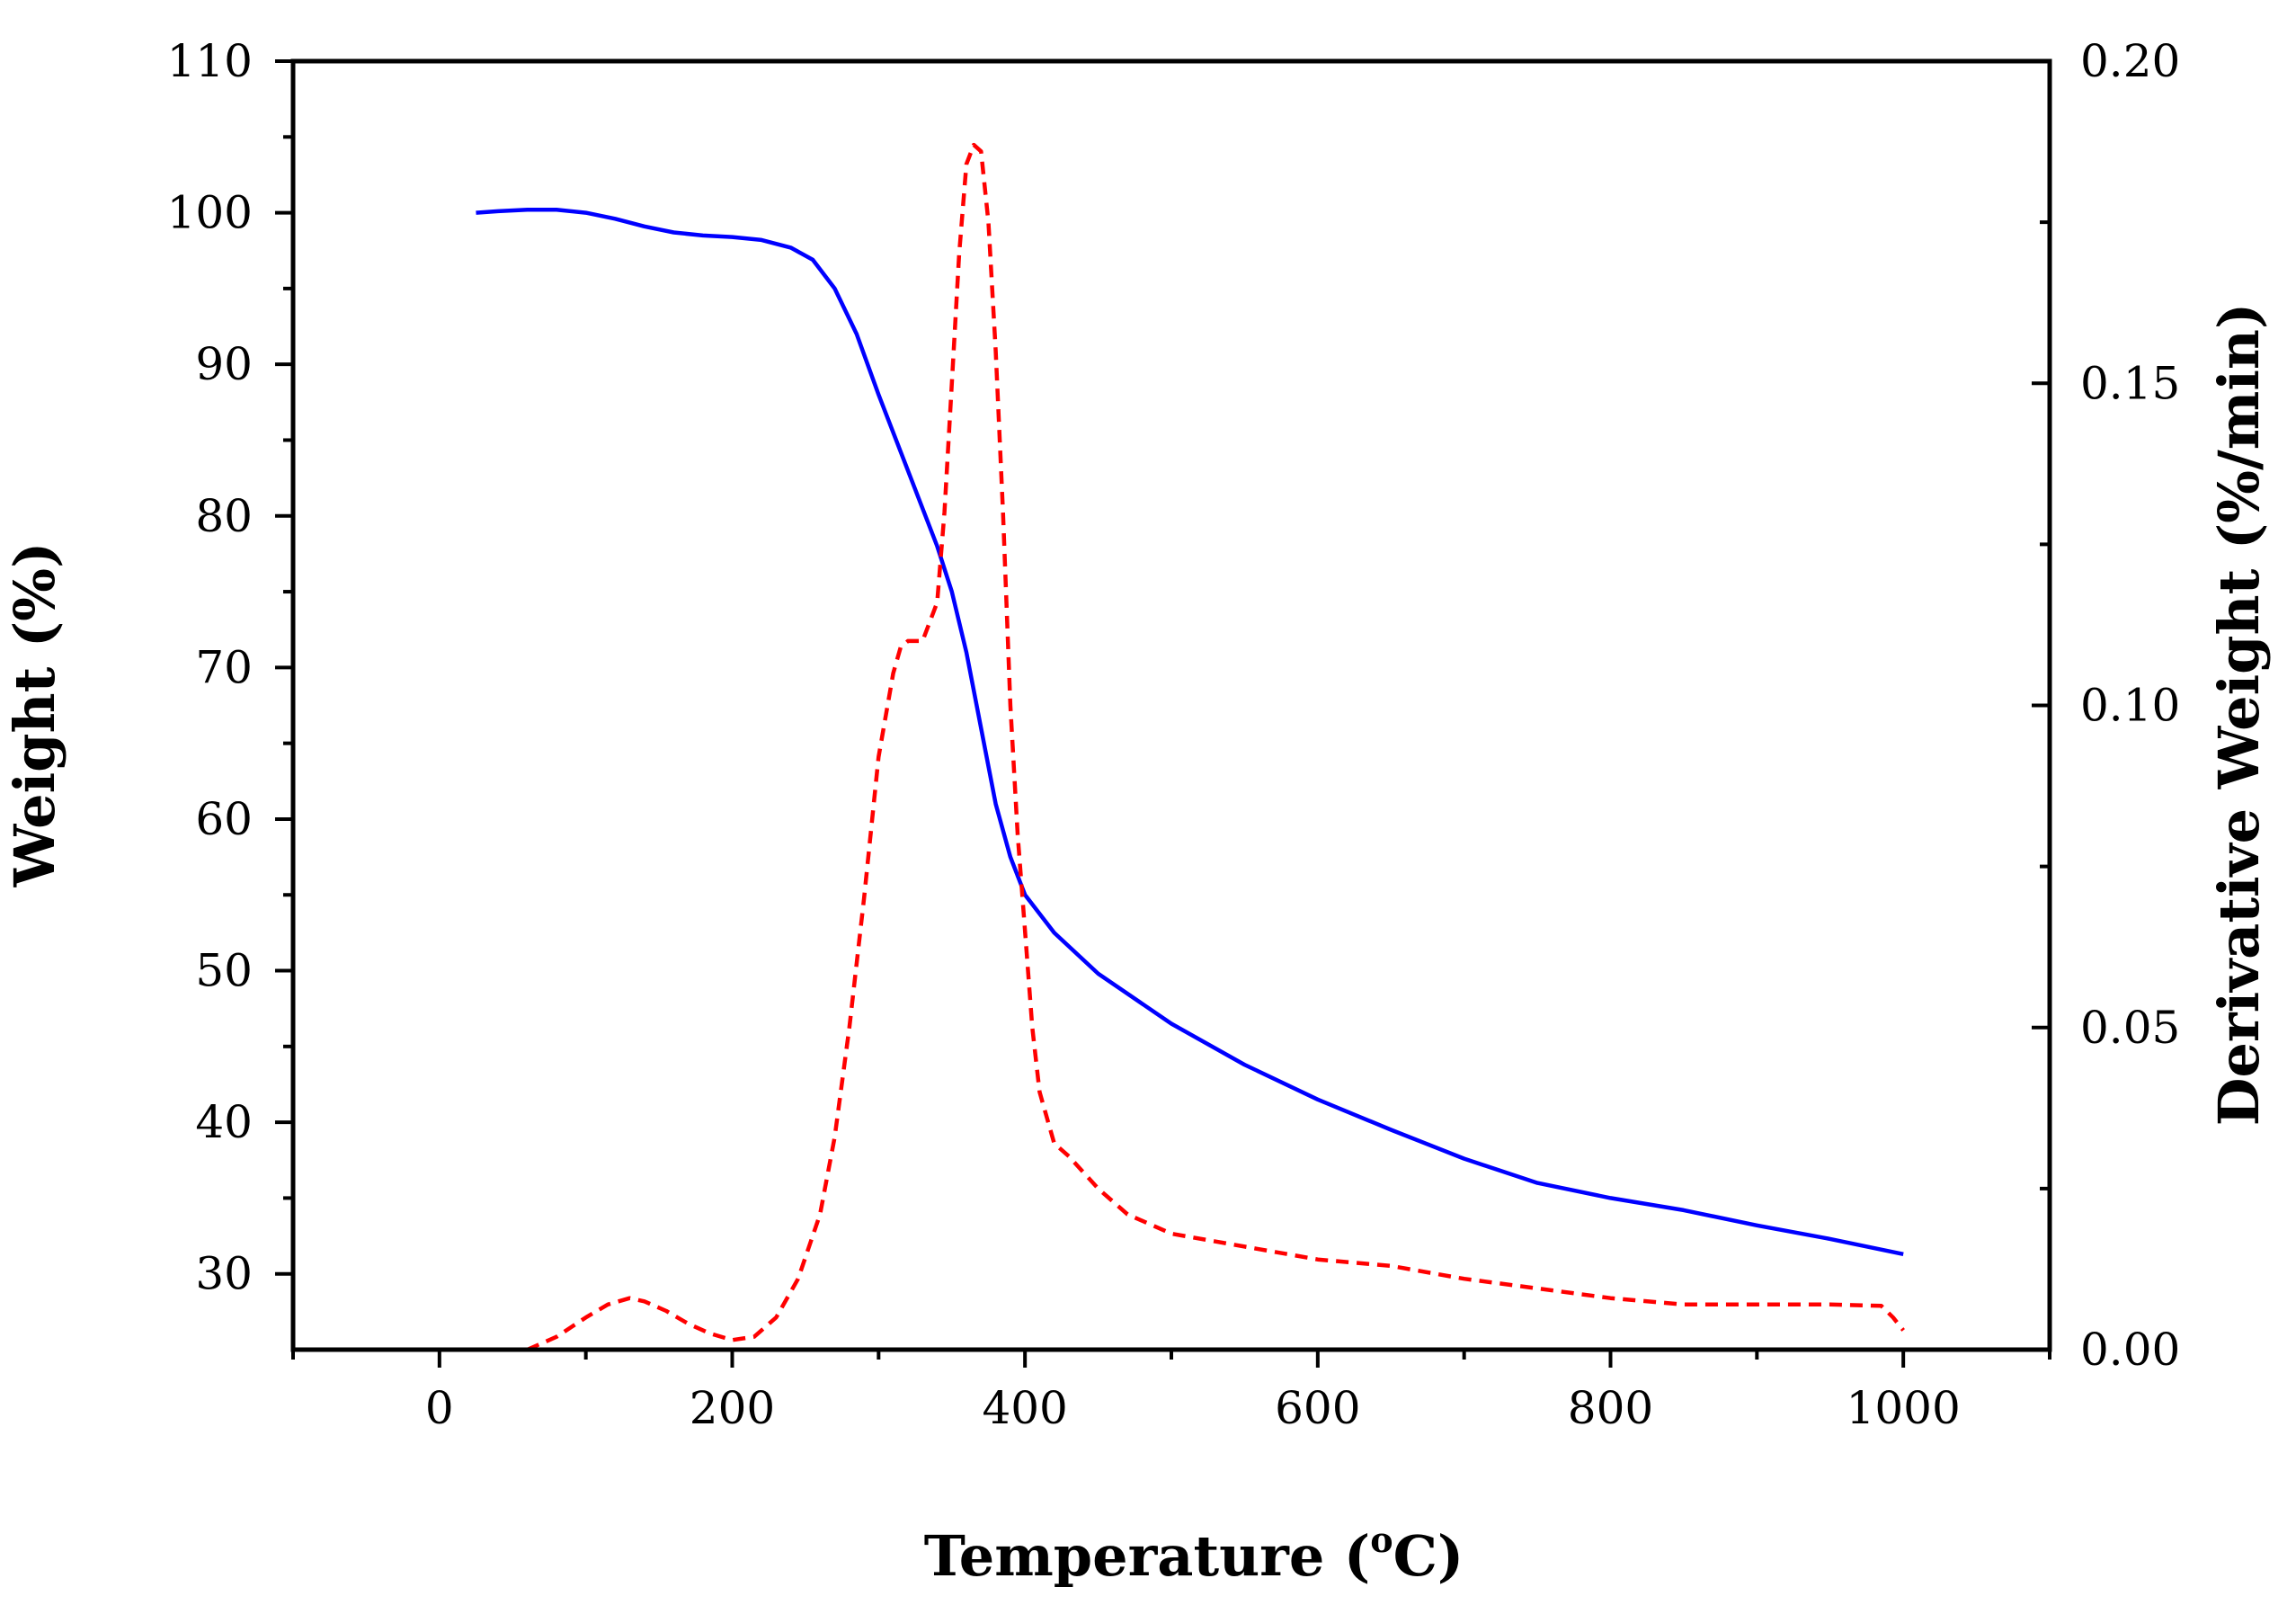  What do you see at coordinates (2239, 715) in the screenshot?
I see `y-right-axis-title: Derivative Weight (%/min)` at bounding box center [2239, 715].